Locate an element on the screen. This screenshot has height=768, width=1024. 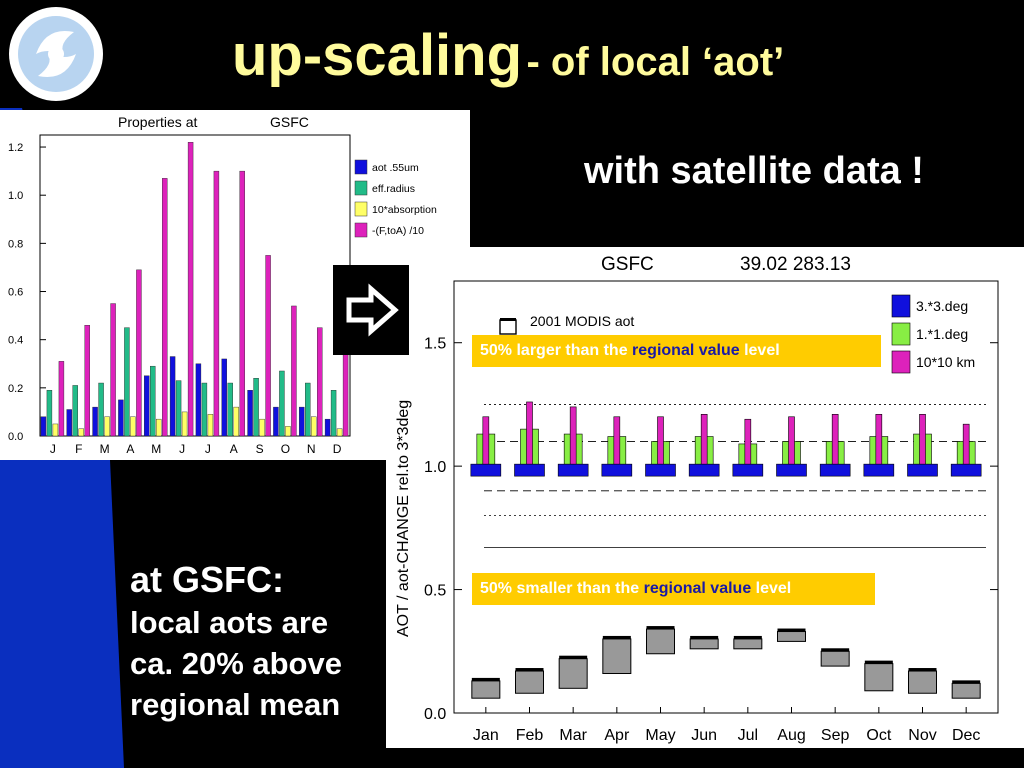
legend-left-cap is located at coordinates (508, 319).